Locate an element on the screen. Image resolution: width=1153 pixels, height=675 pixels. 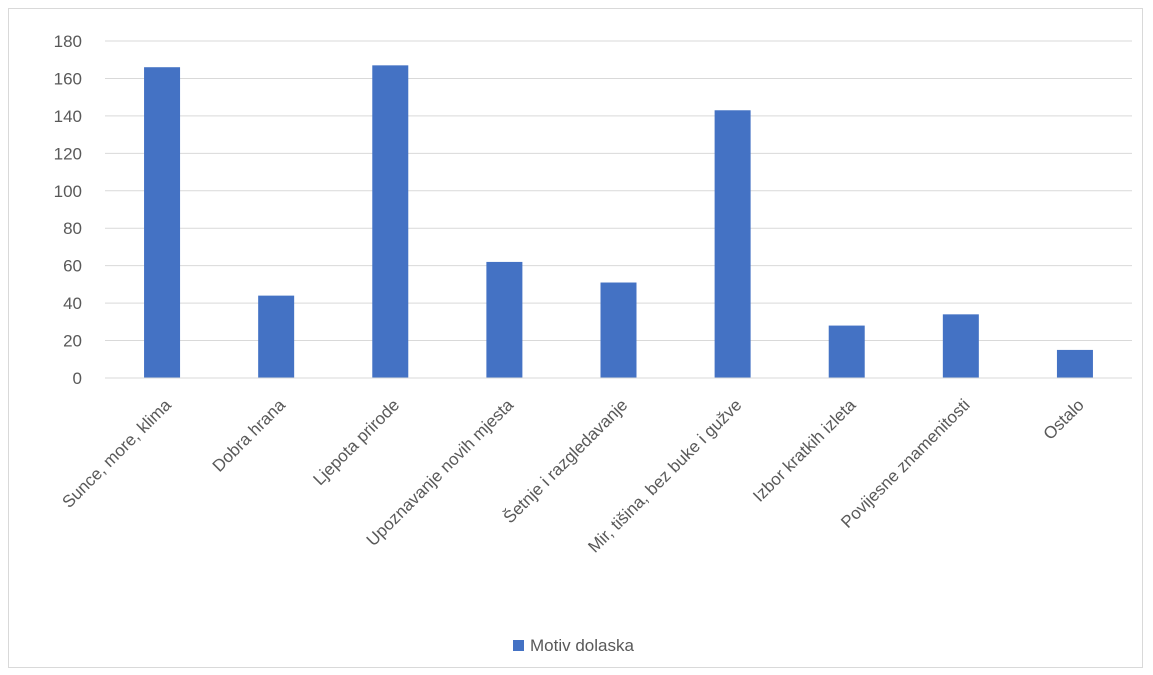
x-tick-label: Ljepota prirode is located at coordinates (356, 442).